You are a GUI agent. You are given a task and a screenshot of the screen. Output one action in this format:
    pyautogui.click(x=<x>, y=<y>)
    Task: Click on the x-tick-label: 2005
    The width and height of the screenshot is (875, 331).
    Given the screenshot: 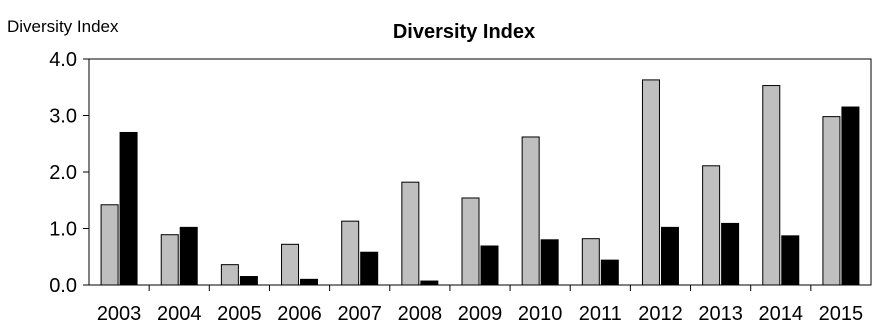 What is the action you would take?
    pyautogui.click(x=239, y=314)
    